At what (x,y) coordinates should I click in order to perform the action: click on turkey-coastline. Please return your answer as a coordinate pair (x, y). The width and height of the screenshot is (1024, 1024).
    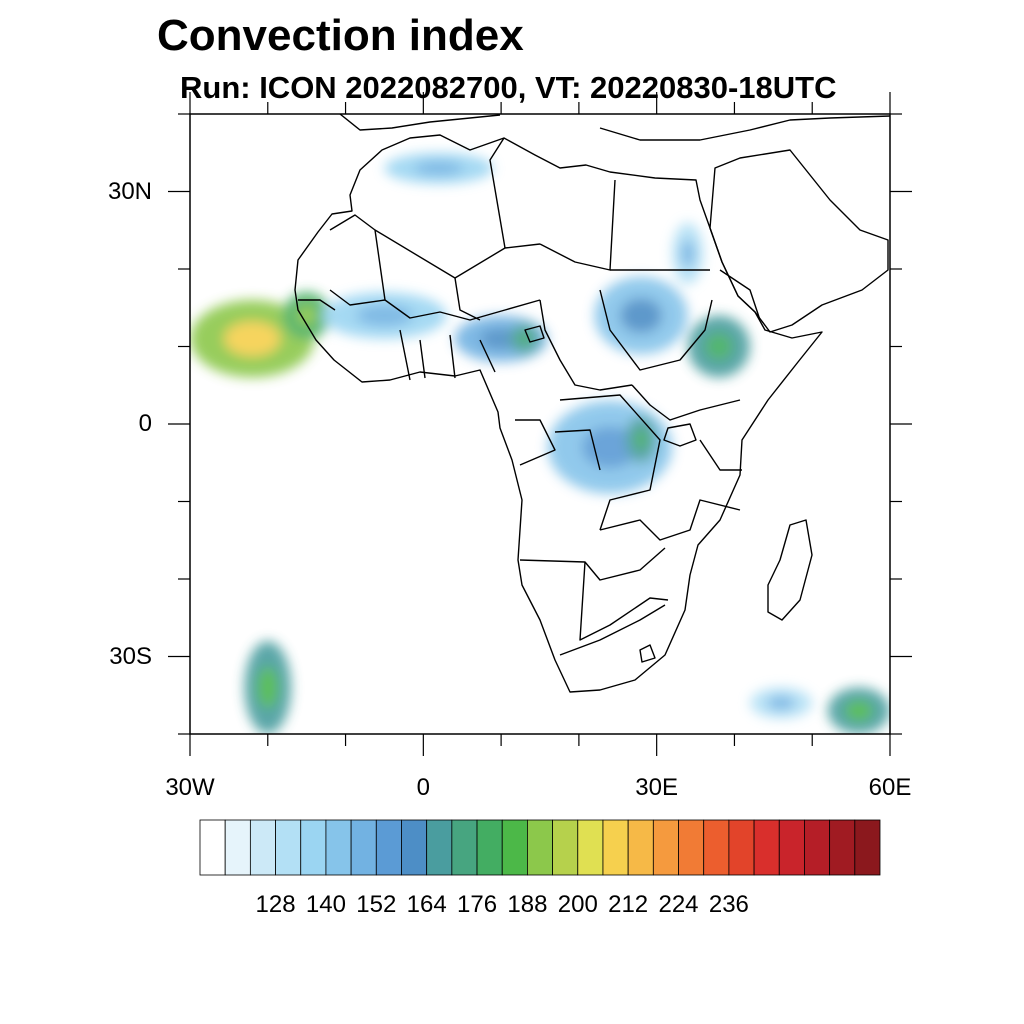
    Looking at the image, I should click on (744, 128).